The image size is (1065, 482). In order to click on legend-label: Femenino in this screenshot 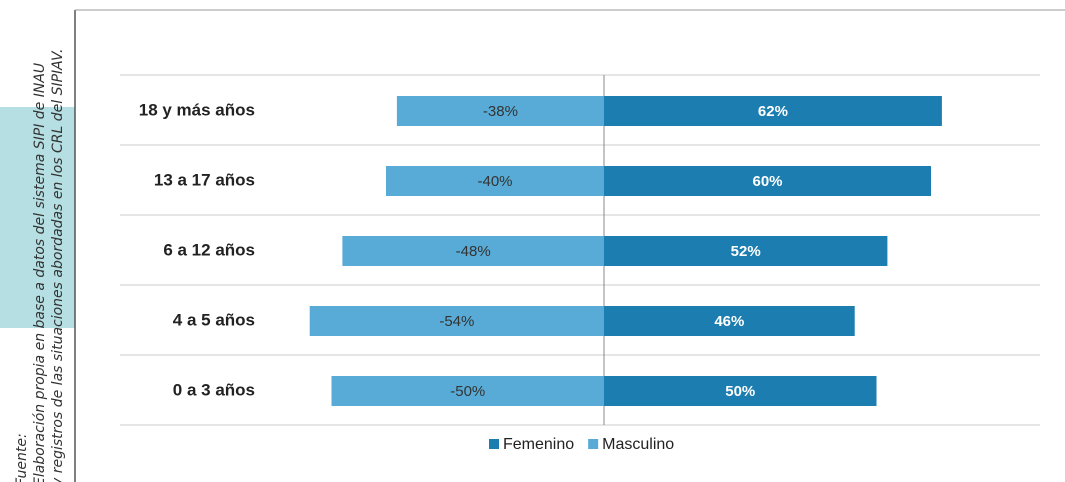, I will do `click(538, 444)`.